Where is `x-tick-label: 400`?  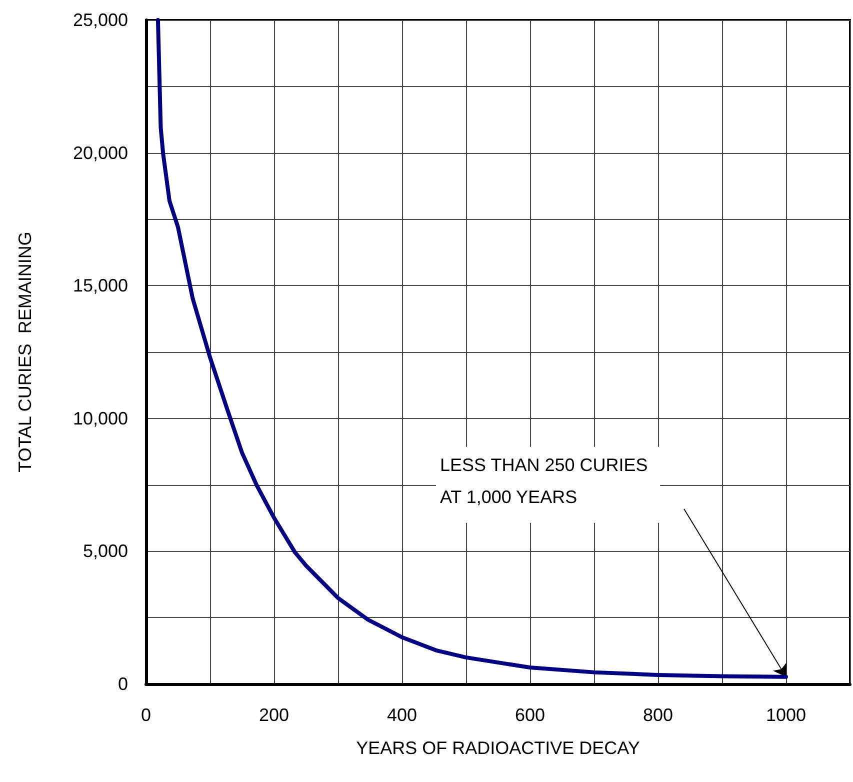
x-tick-label: 400 is located at coordinates (402, 715).